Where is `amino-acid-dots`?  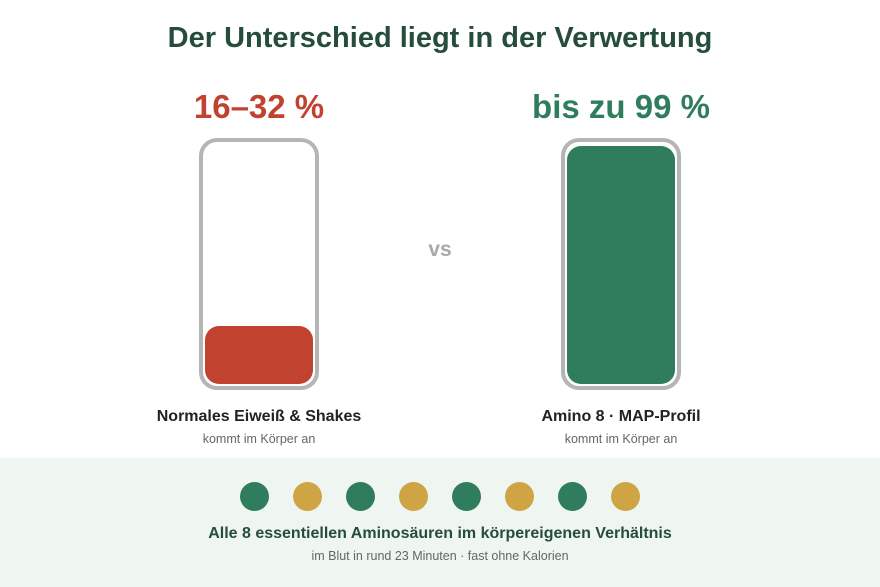 amino-acid-dots is located at coordinates (440, 496).